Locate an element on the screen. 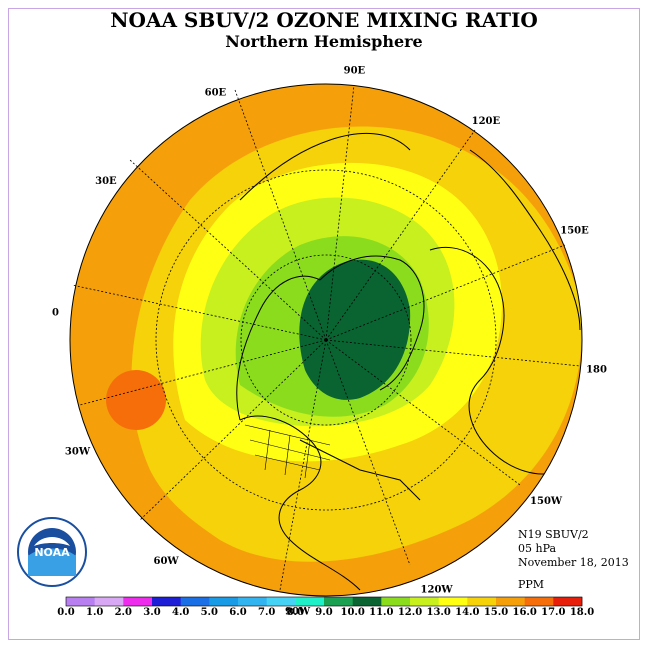 This screenshot has width=648, height=648. lon-label-10: 150E is located at coordinates (574, 230).